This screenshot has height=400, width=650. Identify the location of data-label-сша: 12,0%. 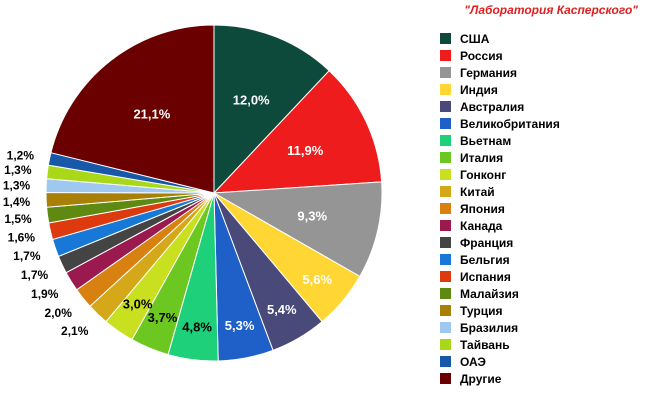
(251, 99).